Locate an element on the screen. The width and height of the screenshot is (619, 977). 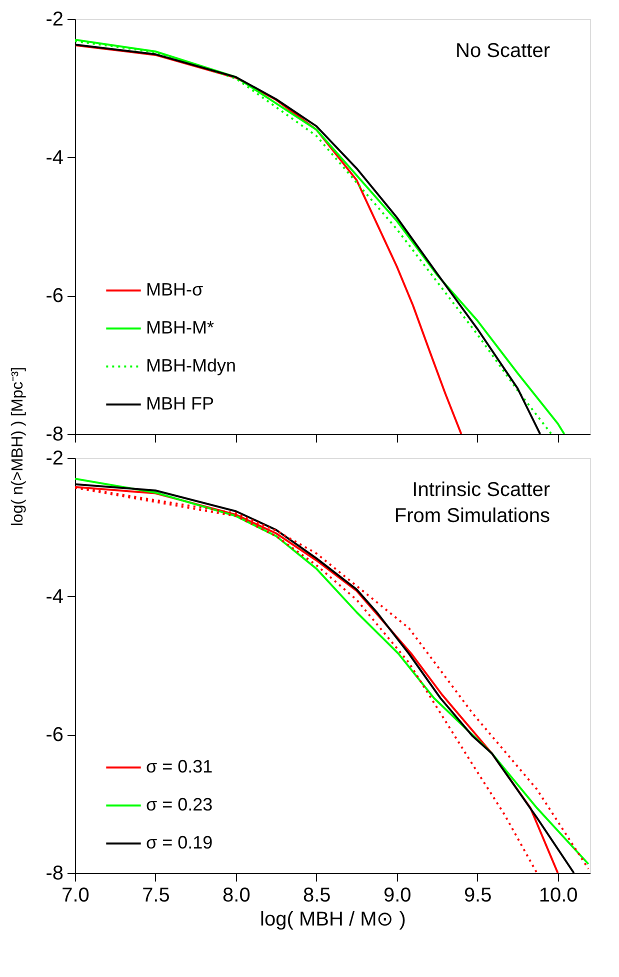
legend-label: MBH-Mdyn is located at coordinates (191, 366).